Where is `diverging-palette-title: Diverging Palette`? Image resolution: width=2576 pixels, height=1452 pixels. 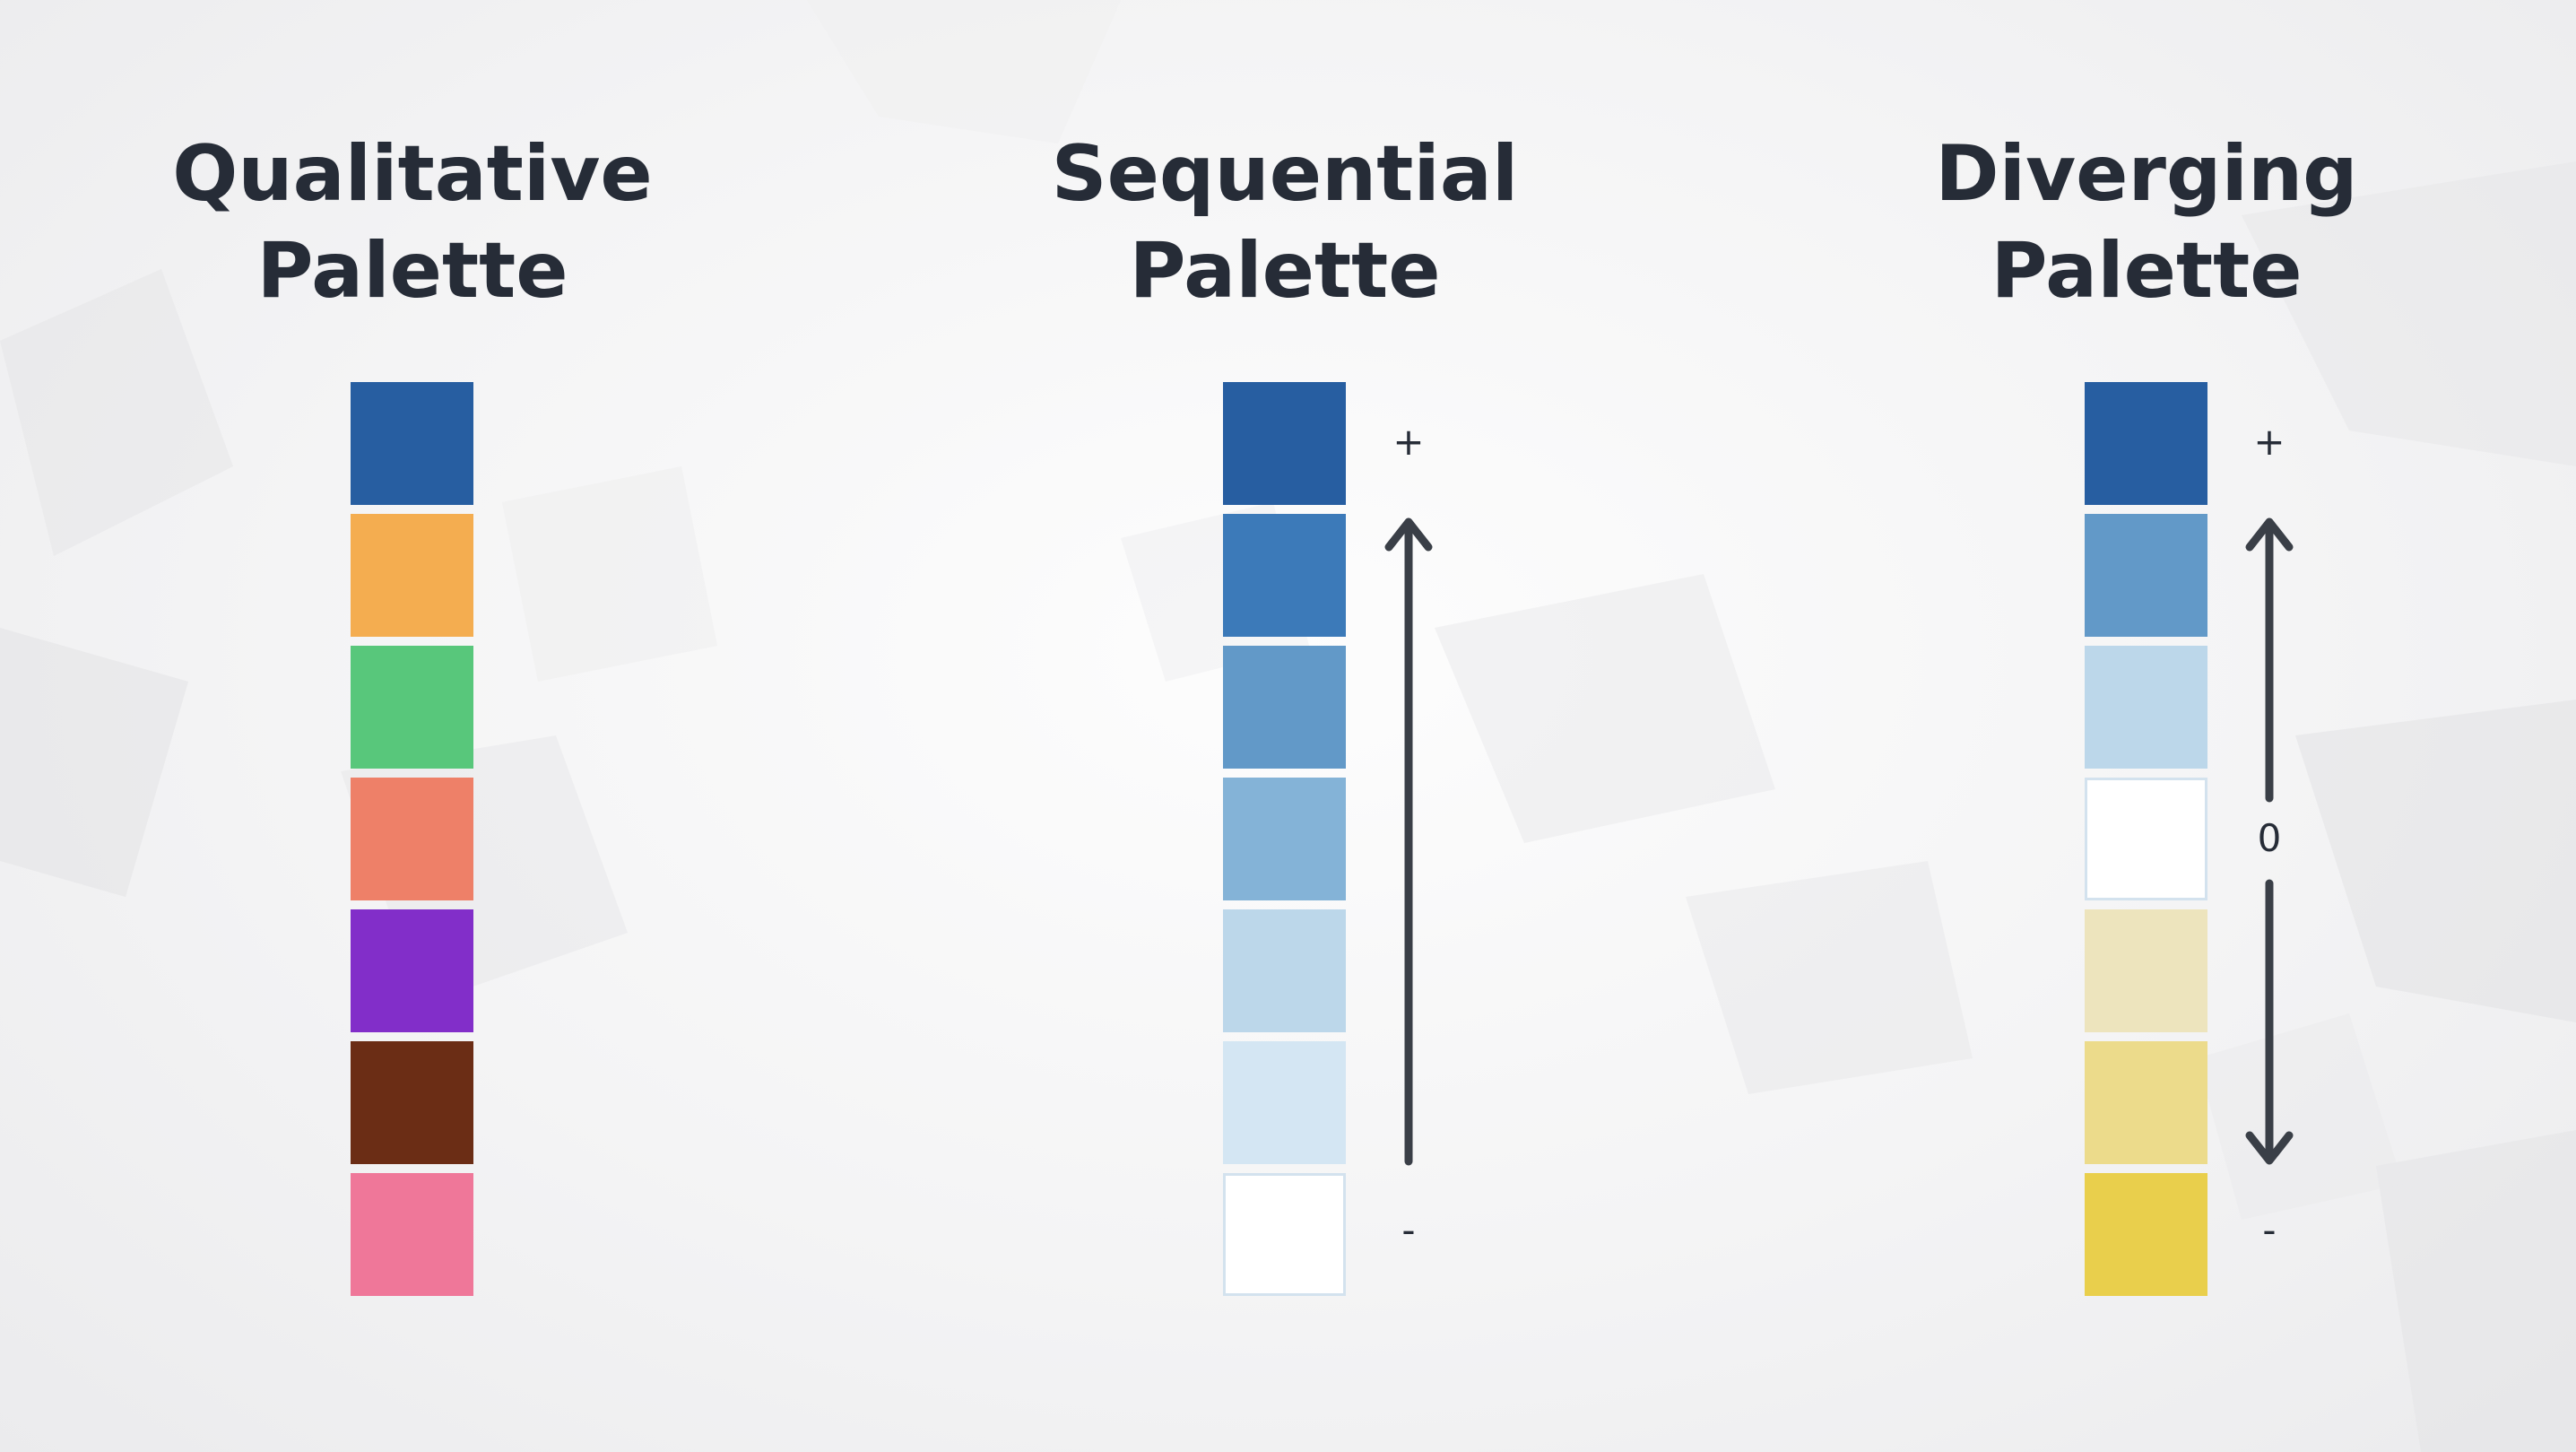
diverging-palette-title: Diverging Palette is located at coordinates (2146, 222).